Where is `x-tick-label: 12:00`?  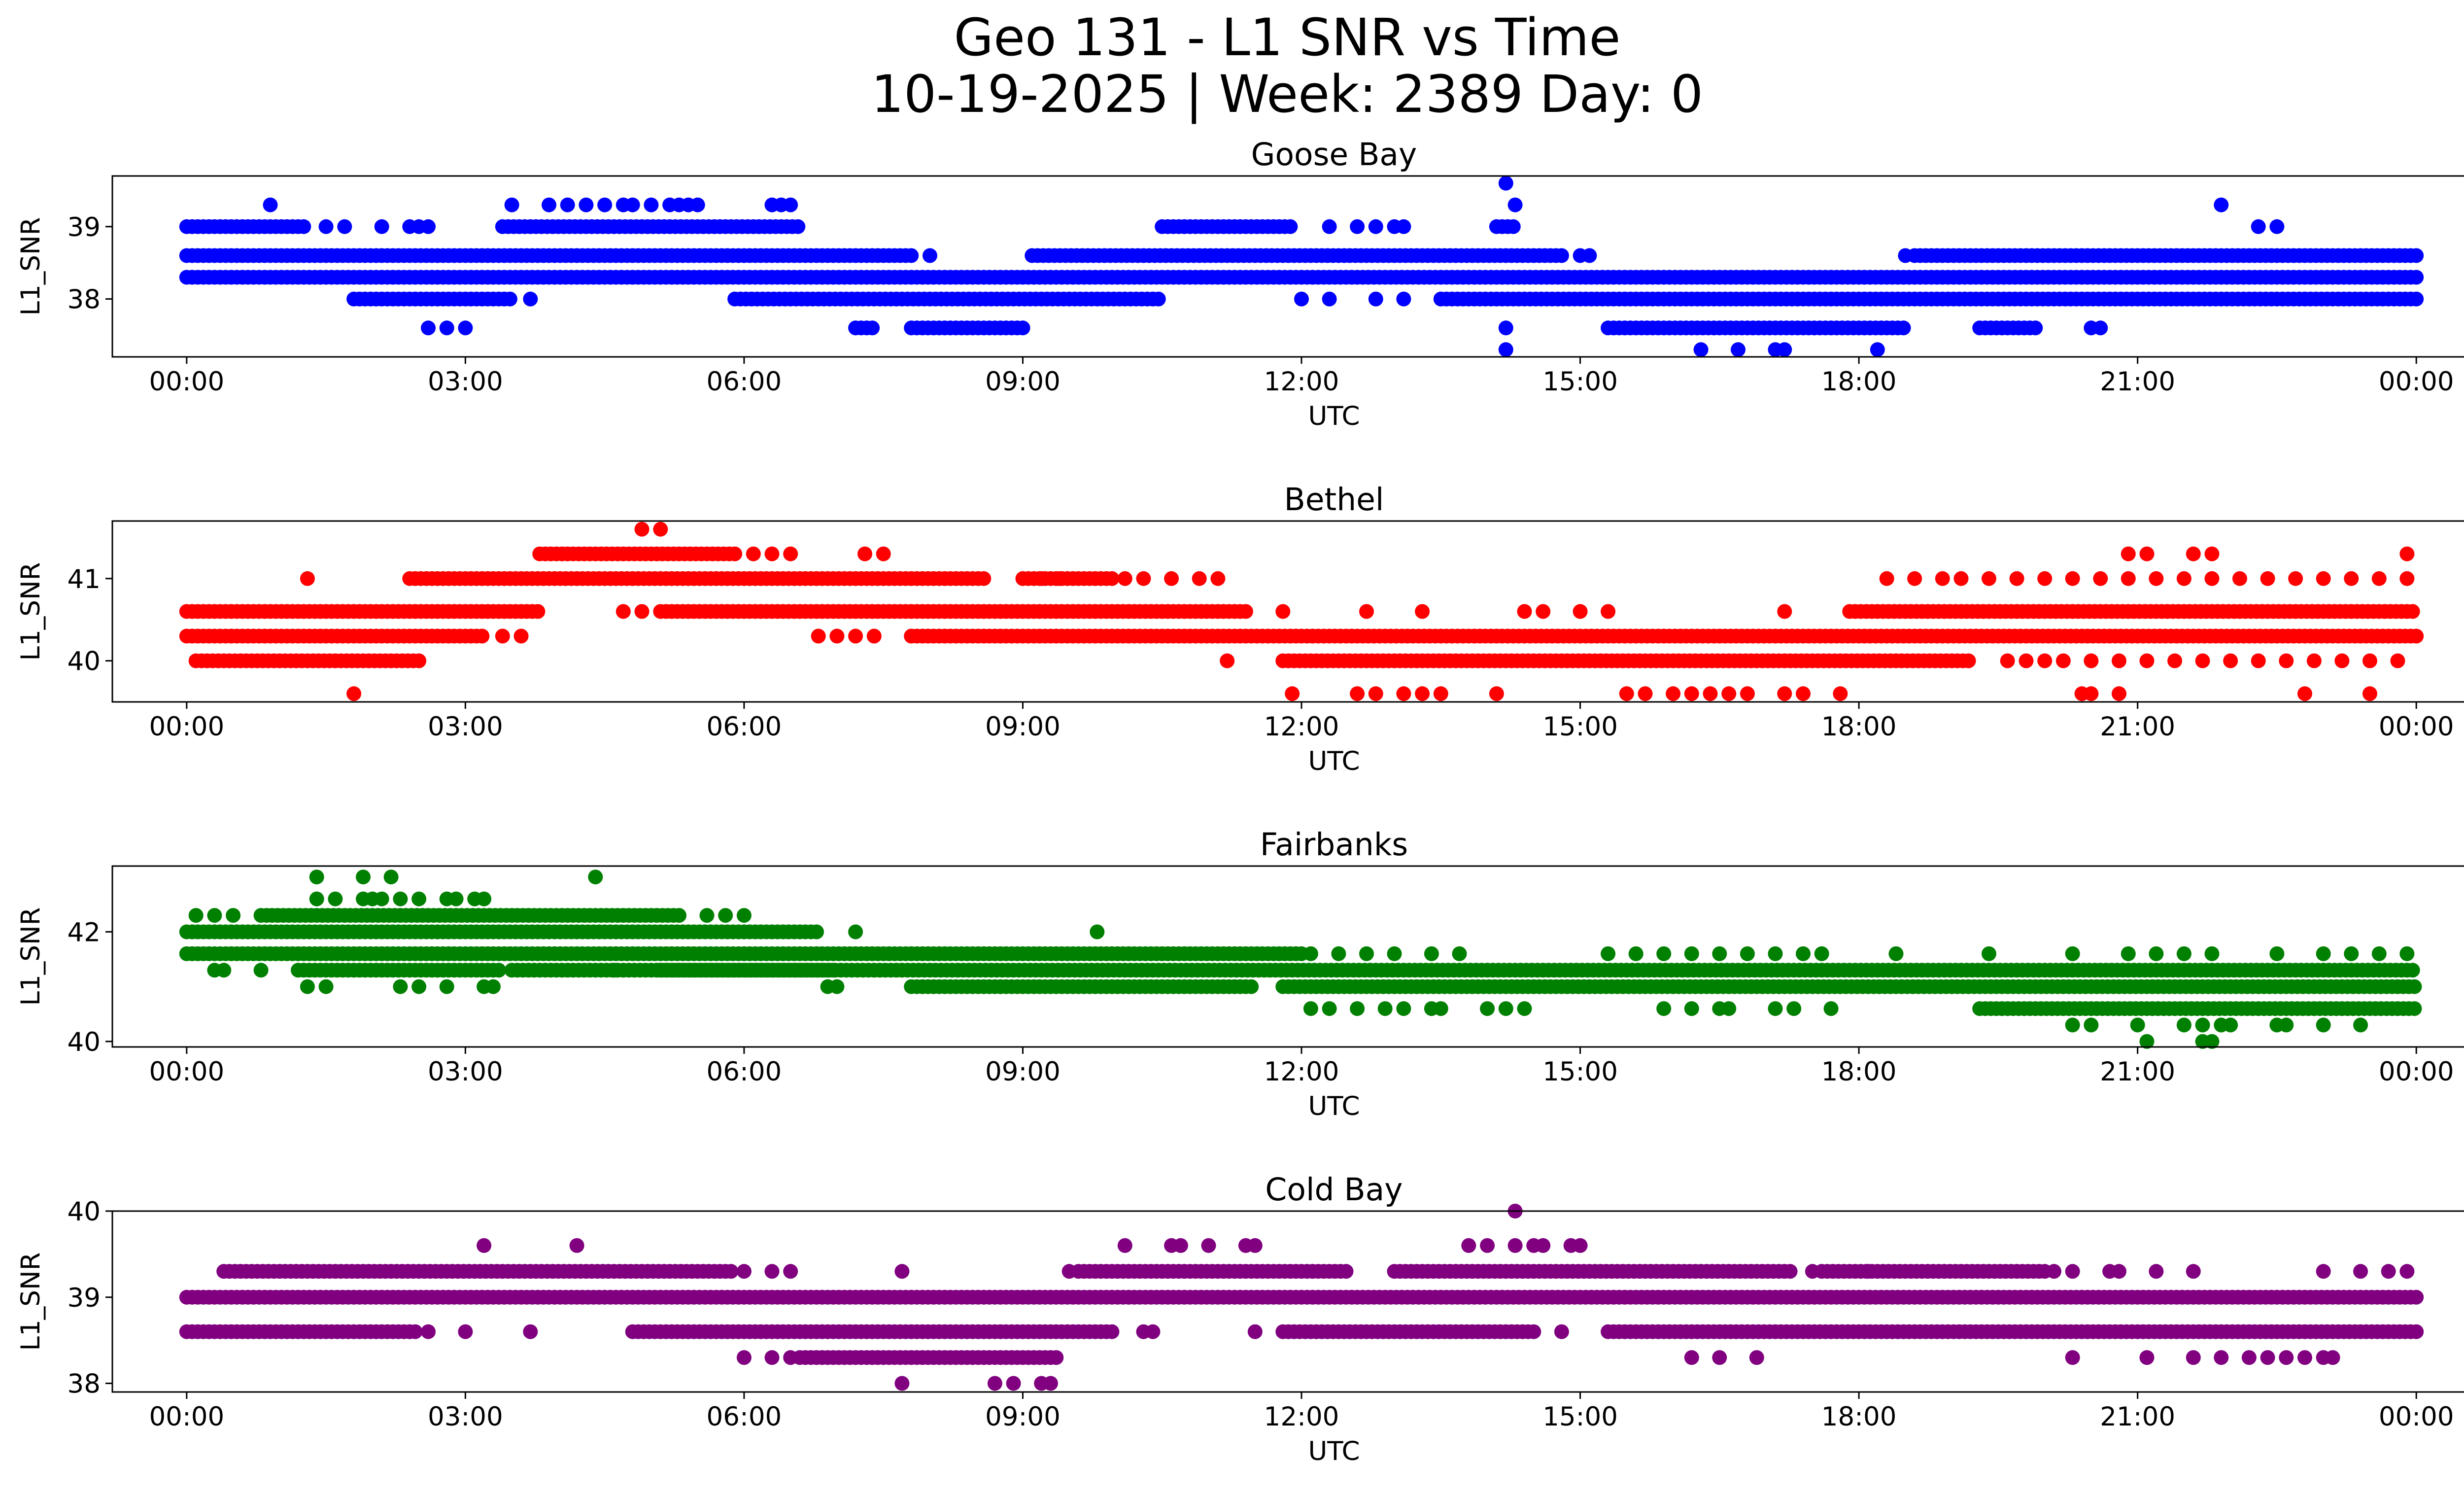
x-tick-label: 12:00 is located at coordinates (1301, 727).